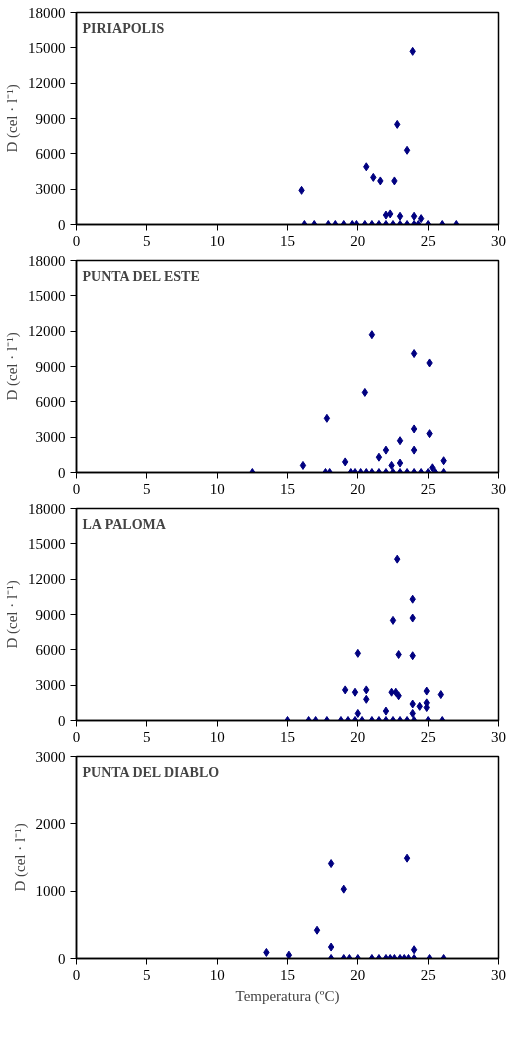  Describe the element at coordinates (50, 823) in the screenshot. I see `y-tick-label: 2000` at that location.